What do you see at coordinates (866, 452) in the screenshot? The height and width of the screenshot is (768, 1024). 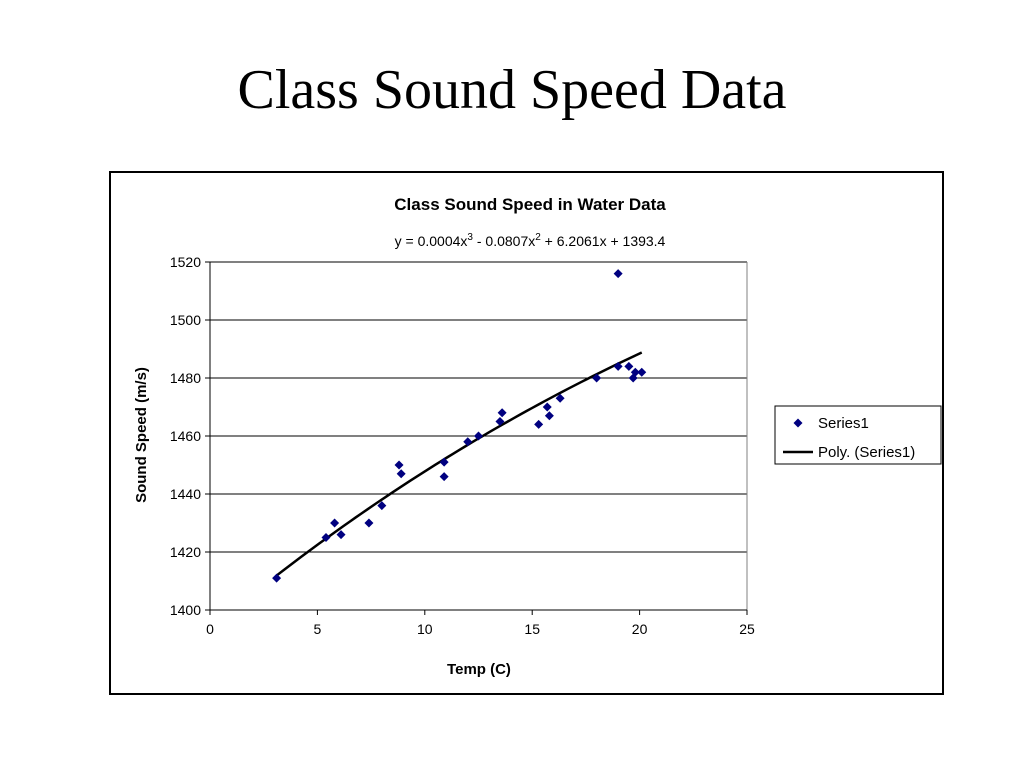 I see `legend-trendline-label: Poly. (Series1)` at bounding box center [866, 452].